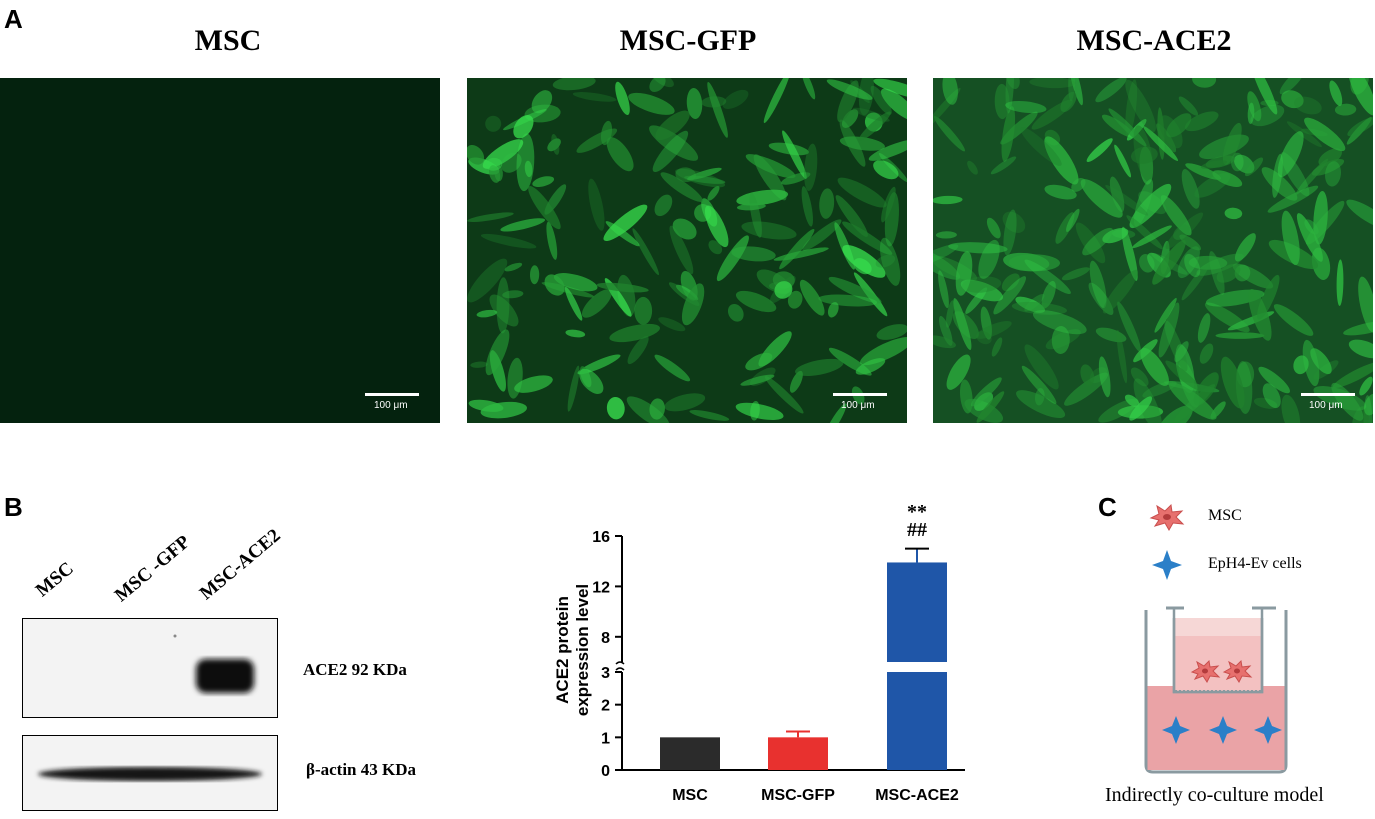  What do you see at coordinates (1255, 563) in the screenshot?
I see `legend-label-eph4: EpH4-Ev cells` at bounding box center [1255, 563].